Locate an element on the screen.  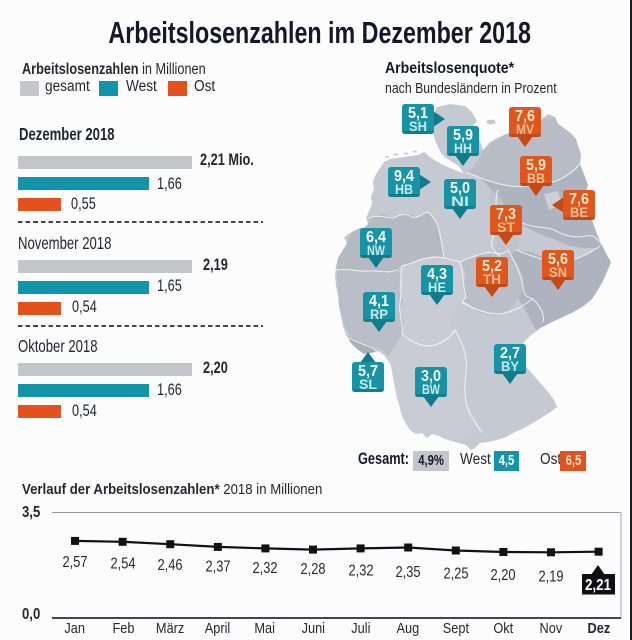
svg-text: 2,46 is located at coordinates (170, 565).